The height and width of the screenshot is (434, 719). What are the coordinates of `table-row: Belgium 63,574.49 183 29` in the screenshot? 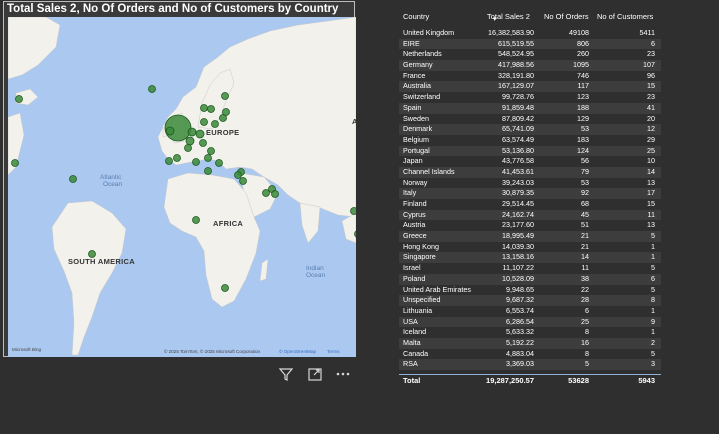 It's located at (530, 140).